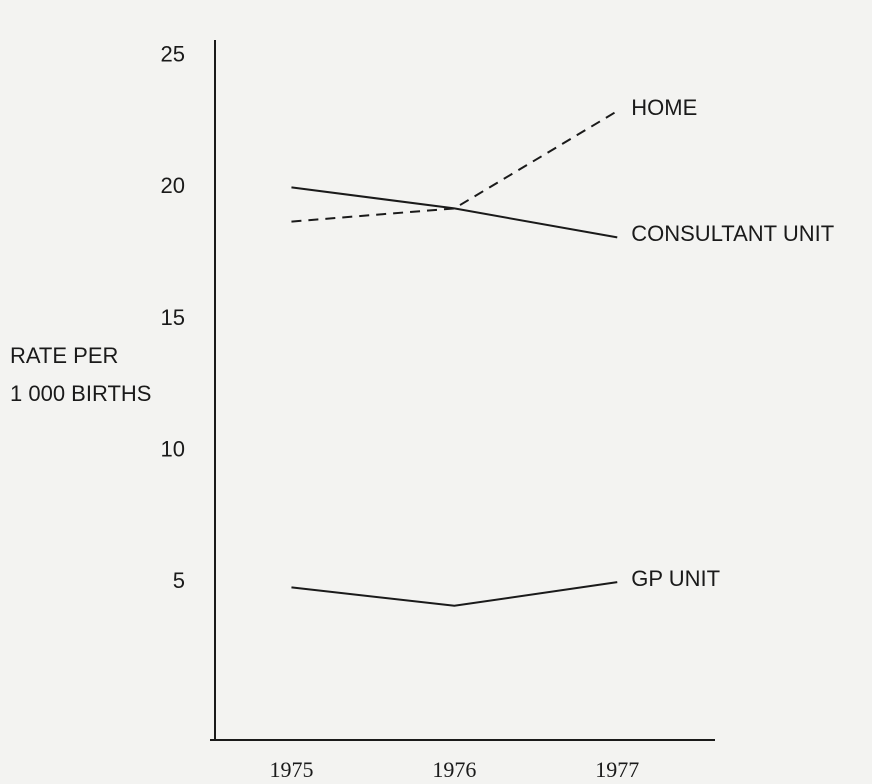 This screenshot has height=784, width=872. Describe the element at coordinates (664, 107) in the screenshot. I see `series-label: HOME` at that location.